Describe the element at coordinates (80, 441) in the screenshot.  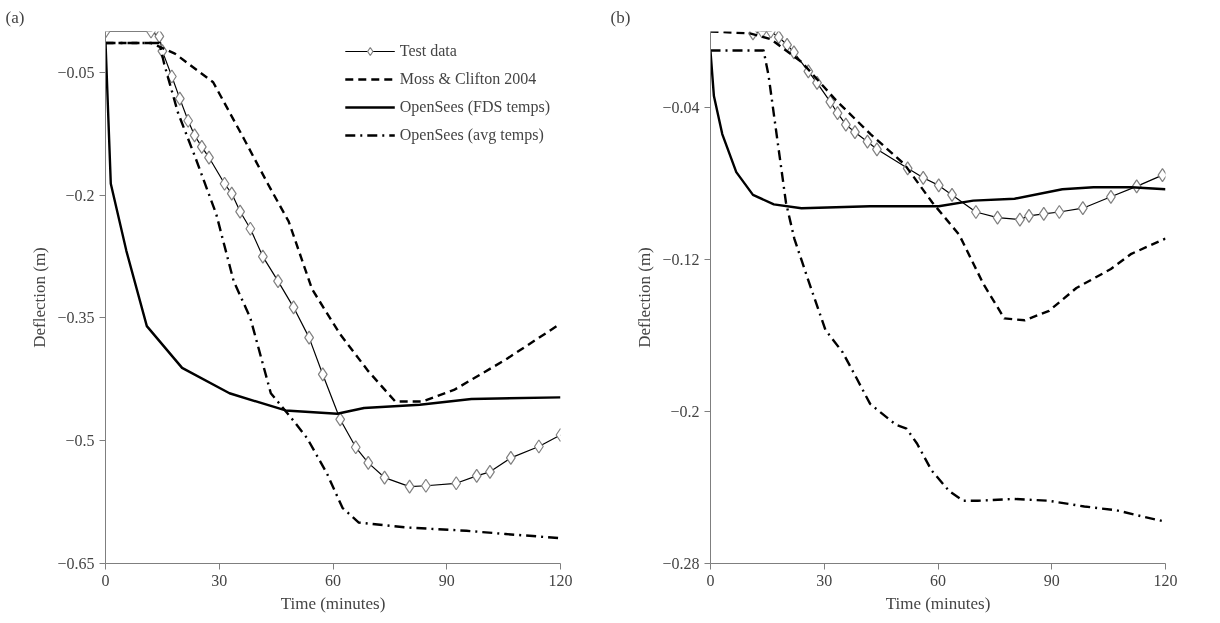
I see `y-tick-label: −0.5` at that location.